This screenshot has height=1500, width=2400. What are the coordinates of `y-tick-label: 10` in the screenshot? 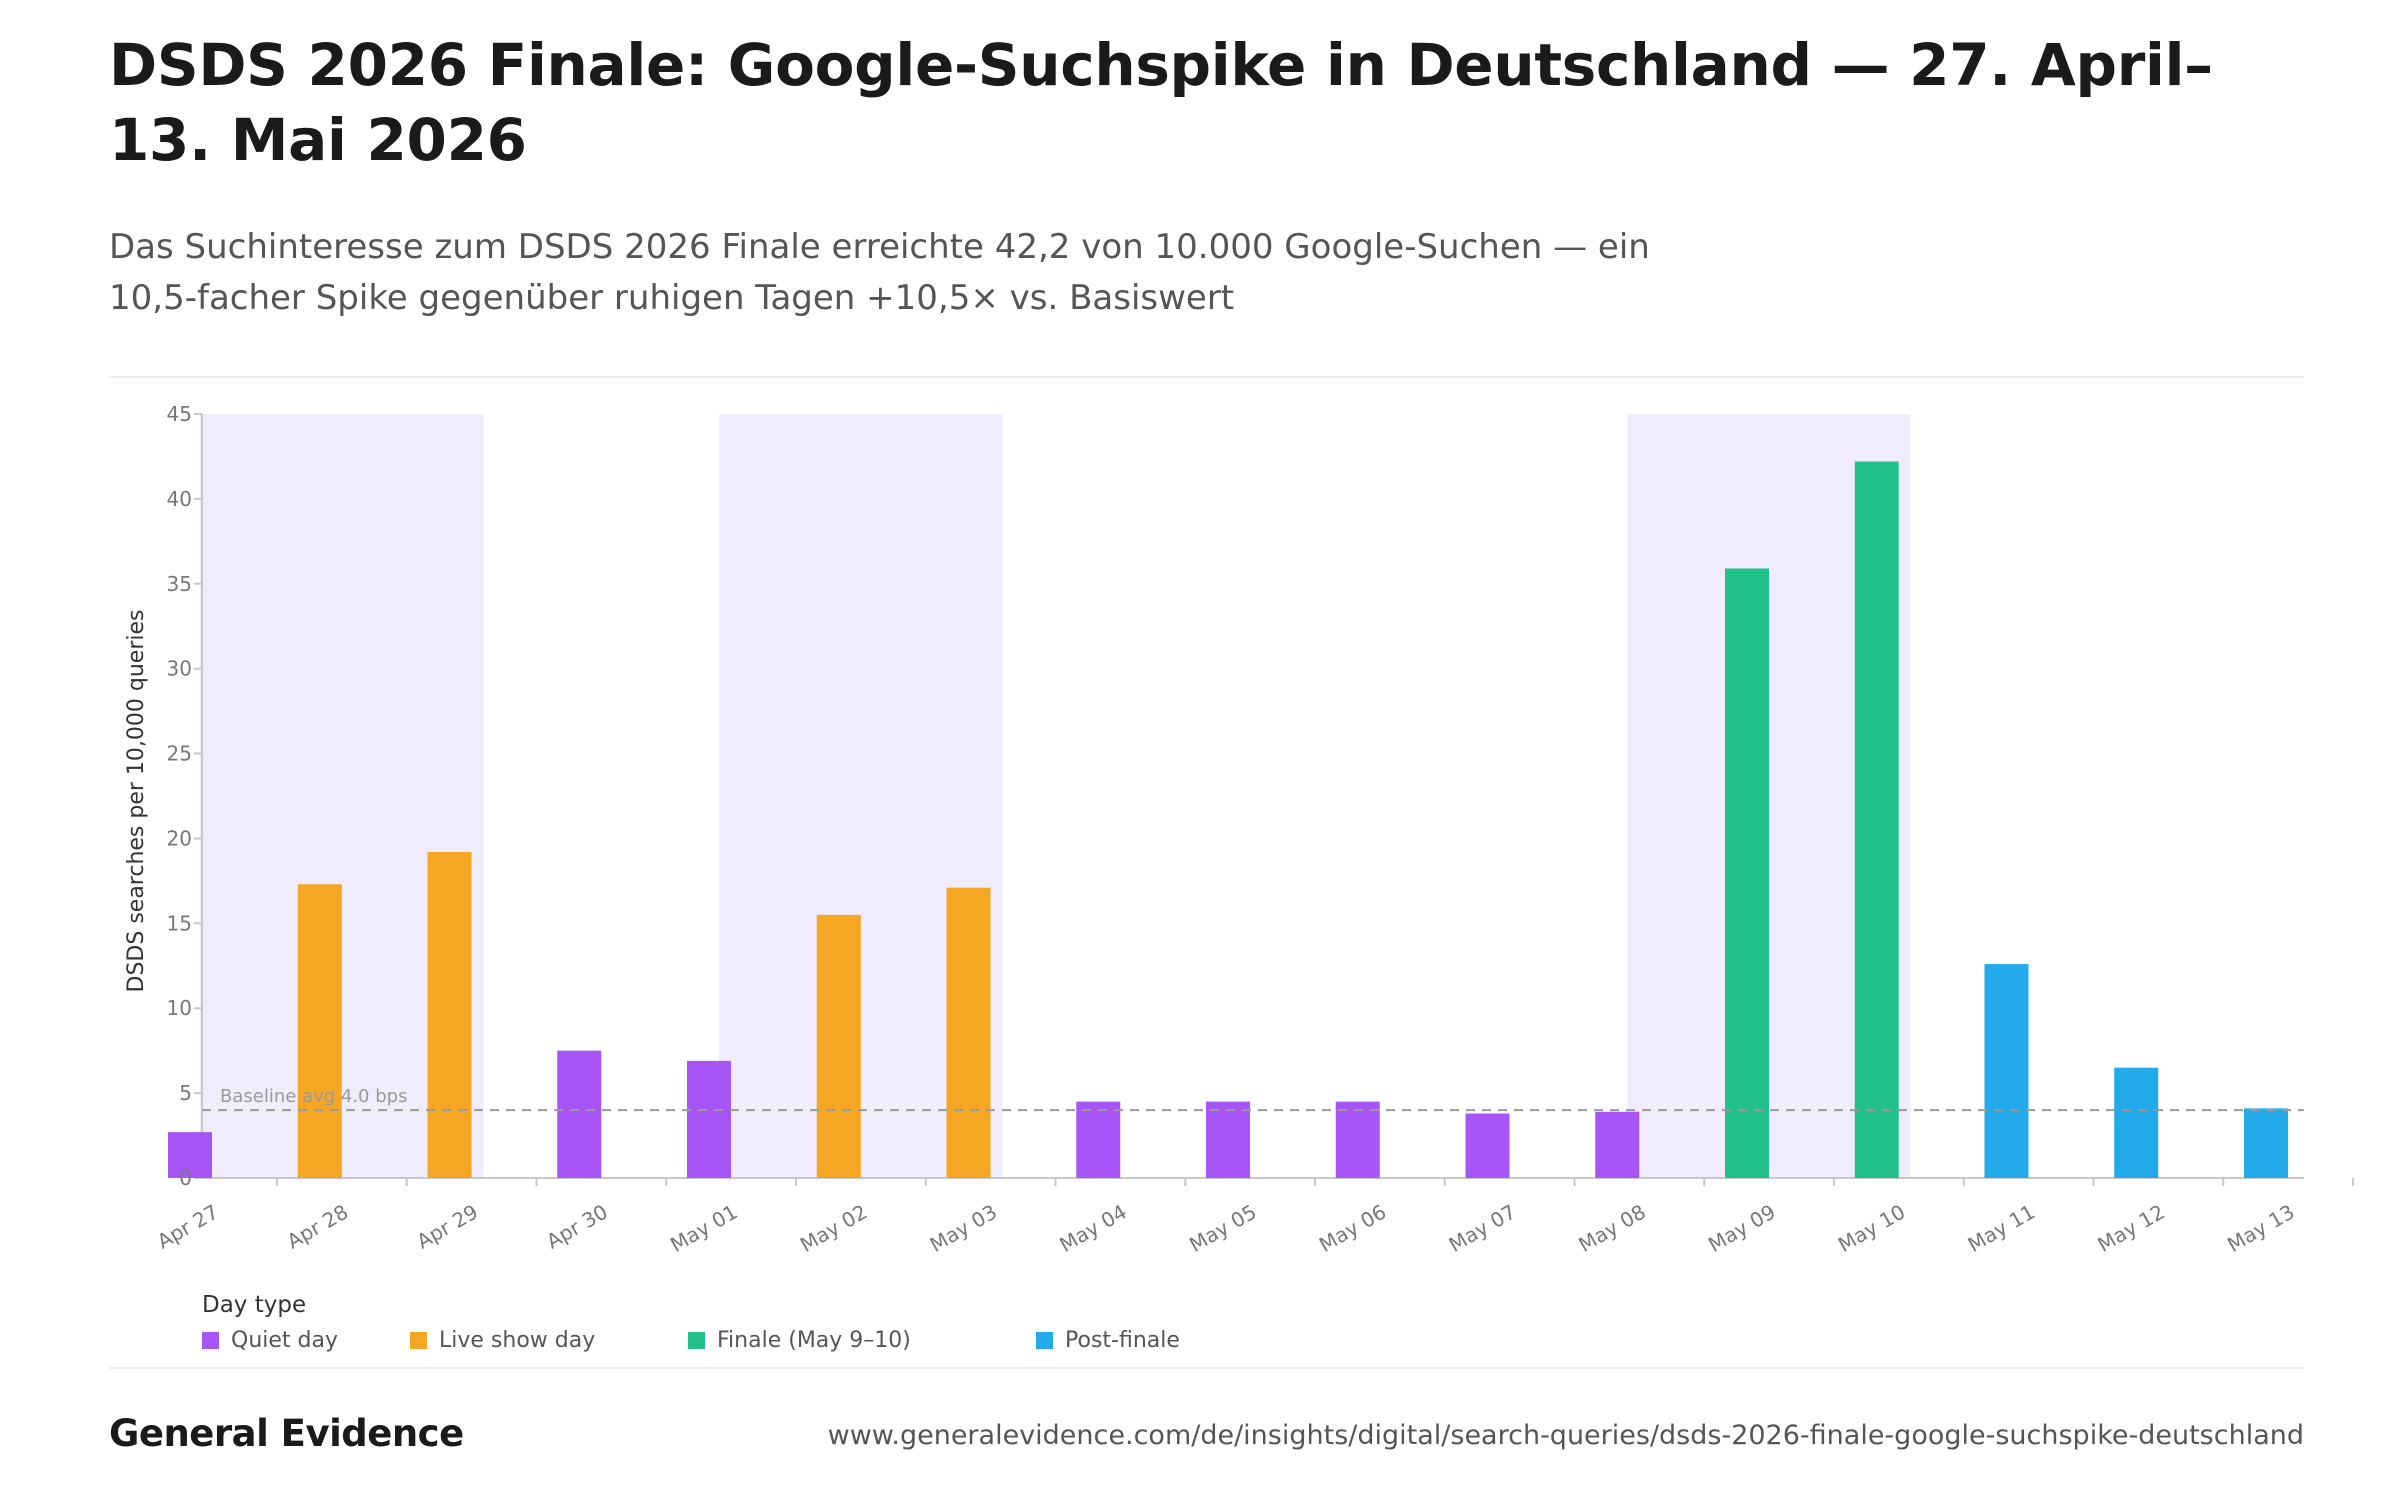 It's located at (179, 1008).